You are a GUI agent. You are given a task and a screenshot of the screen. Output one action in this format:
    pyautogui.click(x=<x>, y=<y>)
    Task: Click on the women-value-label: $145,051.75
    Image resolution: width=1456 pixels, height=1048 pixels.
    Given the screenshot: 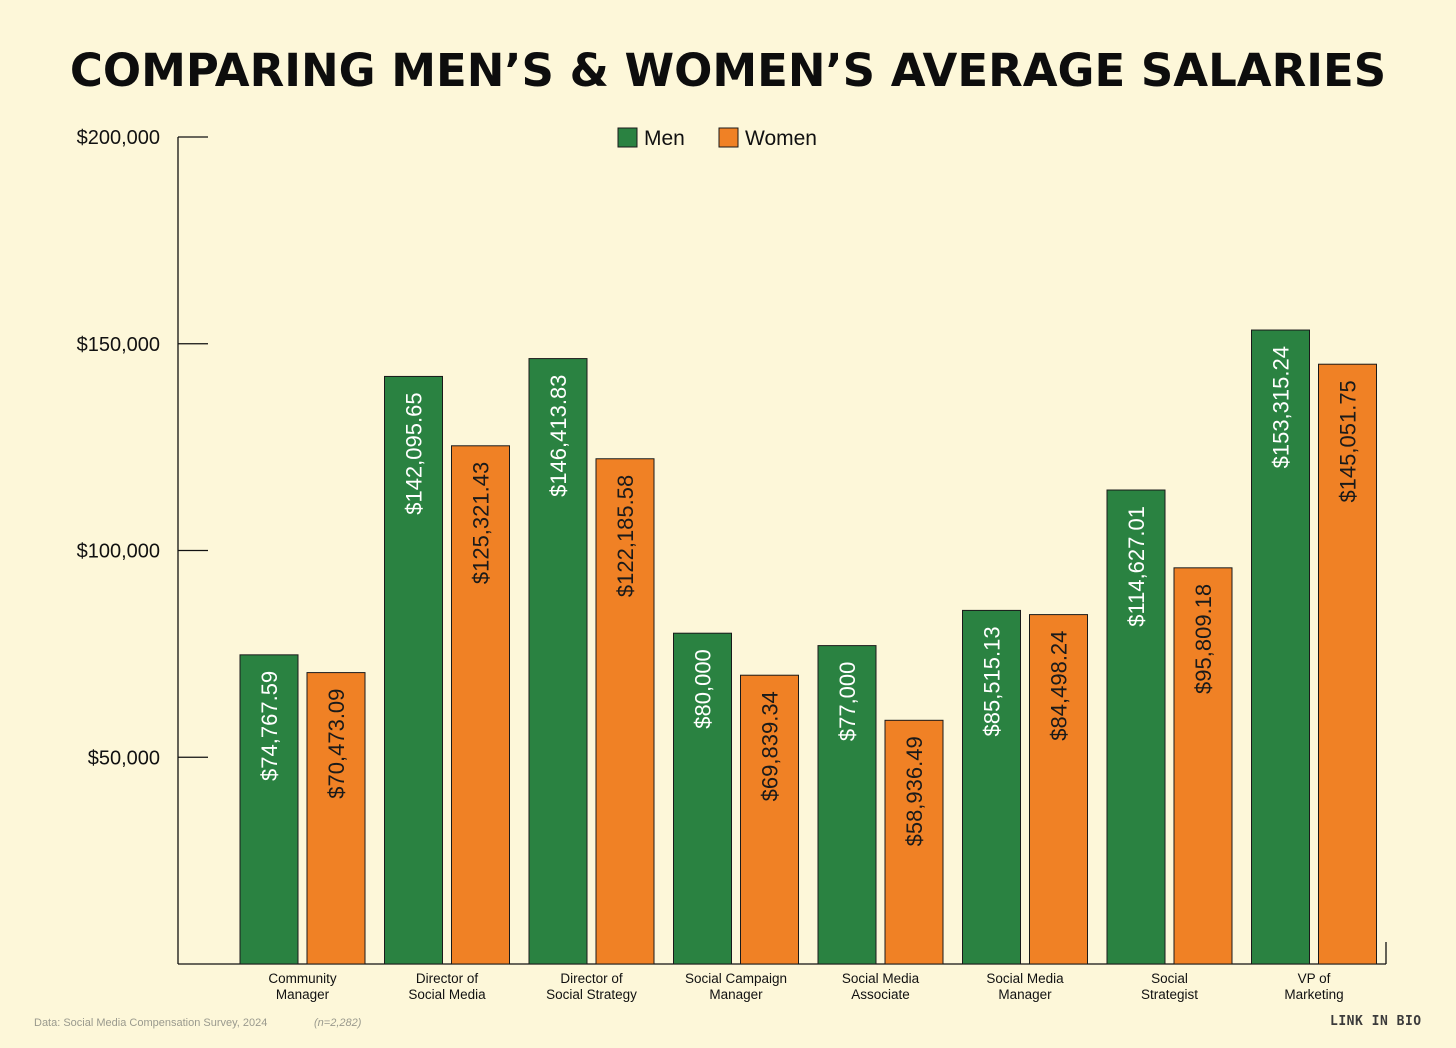 What is the action you would take?
    pyautogui.click(x=1348, y=441)
    